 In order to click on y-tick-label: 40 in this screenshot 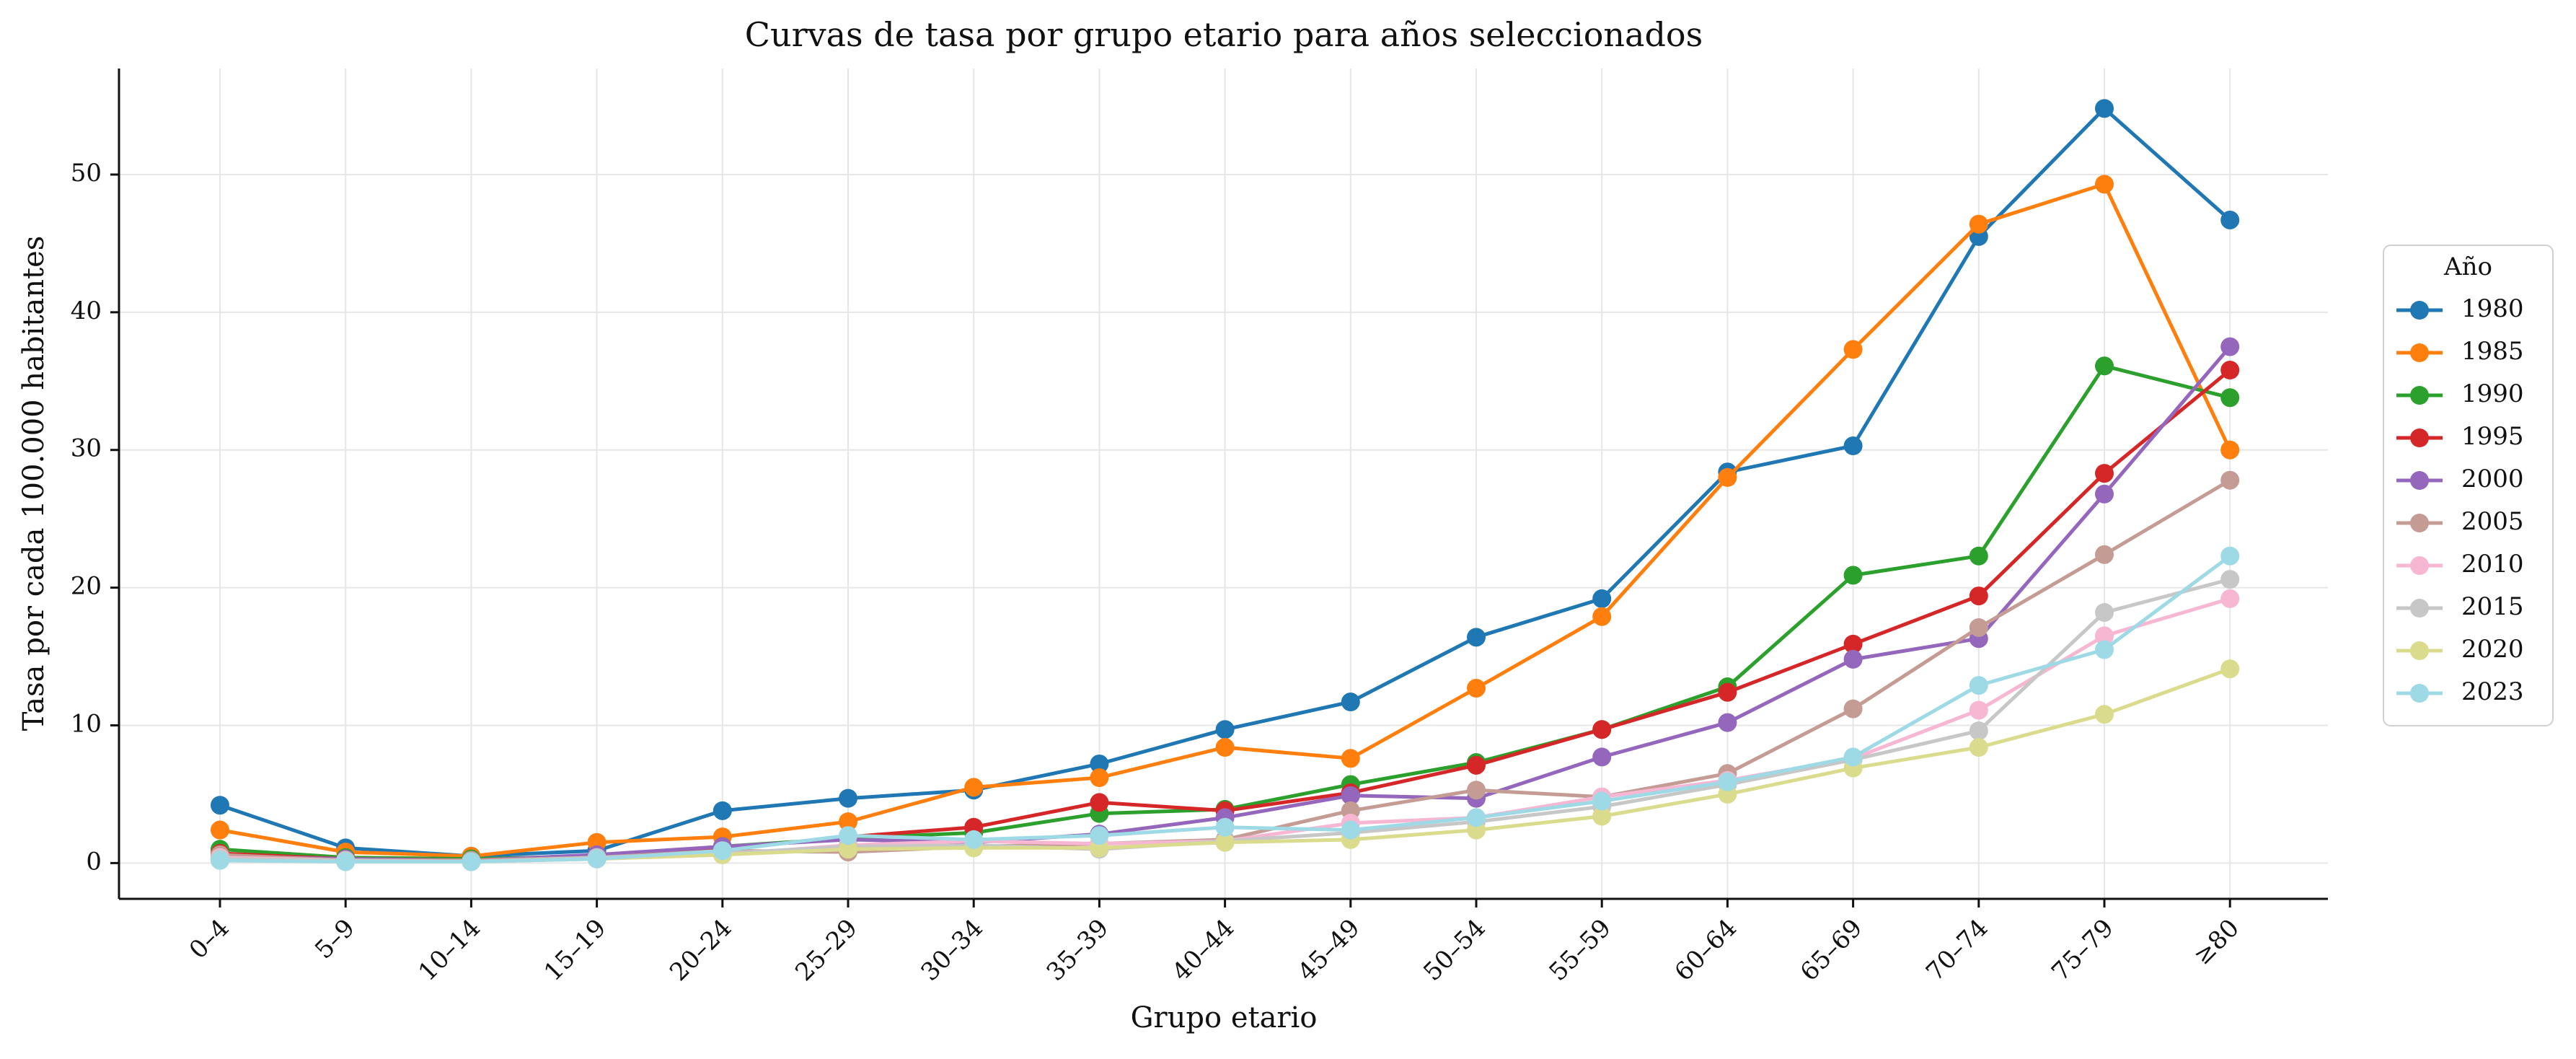, I will do `click(86, 310)`.